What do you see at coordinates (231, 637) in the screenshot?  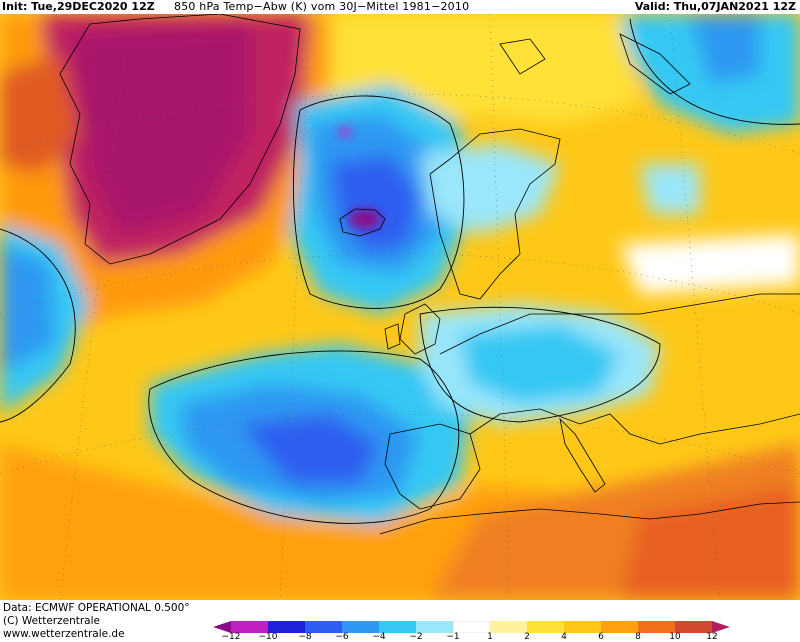 I see `legend-tick-label: −12` at bounding box center [231, 637].